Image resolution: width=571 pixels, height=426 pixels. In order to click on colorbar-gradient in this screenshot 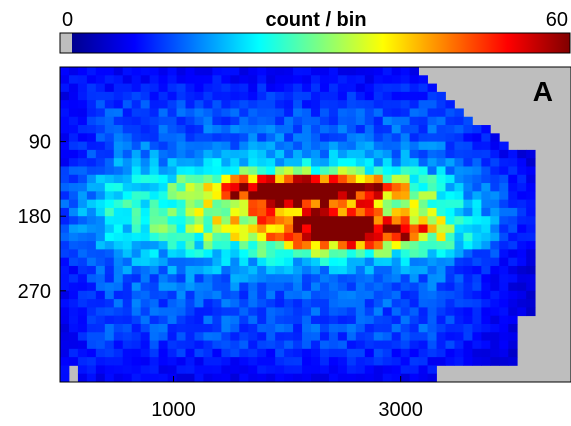, I will do `click(321, 43)`.